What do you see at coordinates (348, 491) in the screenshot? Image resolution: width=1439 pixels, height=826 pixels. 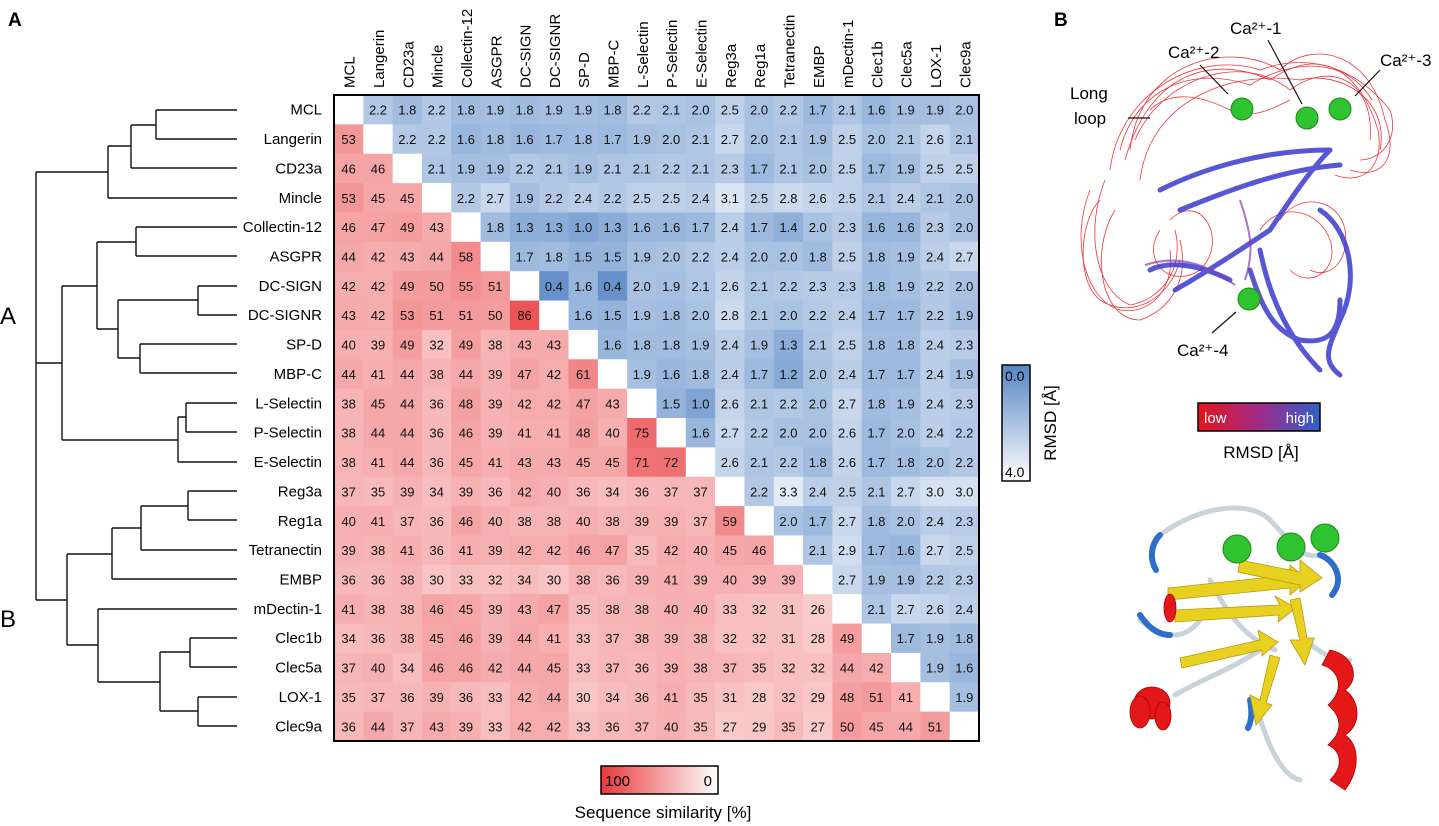 I see `heatmap-cell-value: 37` at bounding box center [348, 491].